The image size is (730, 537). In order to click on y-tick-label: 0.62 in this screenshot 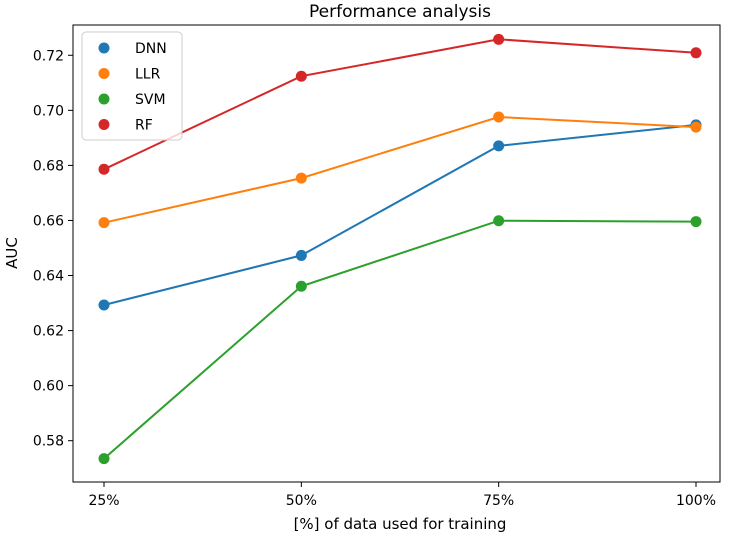, I will do `click(48, 332)`.